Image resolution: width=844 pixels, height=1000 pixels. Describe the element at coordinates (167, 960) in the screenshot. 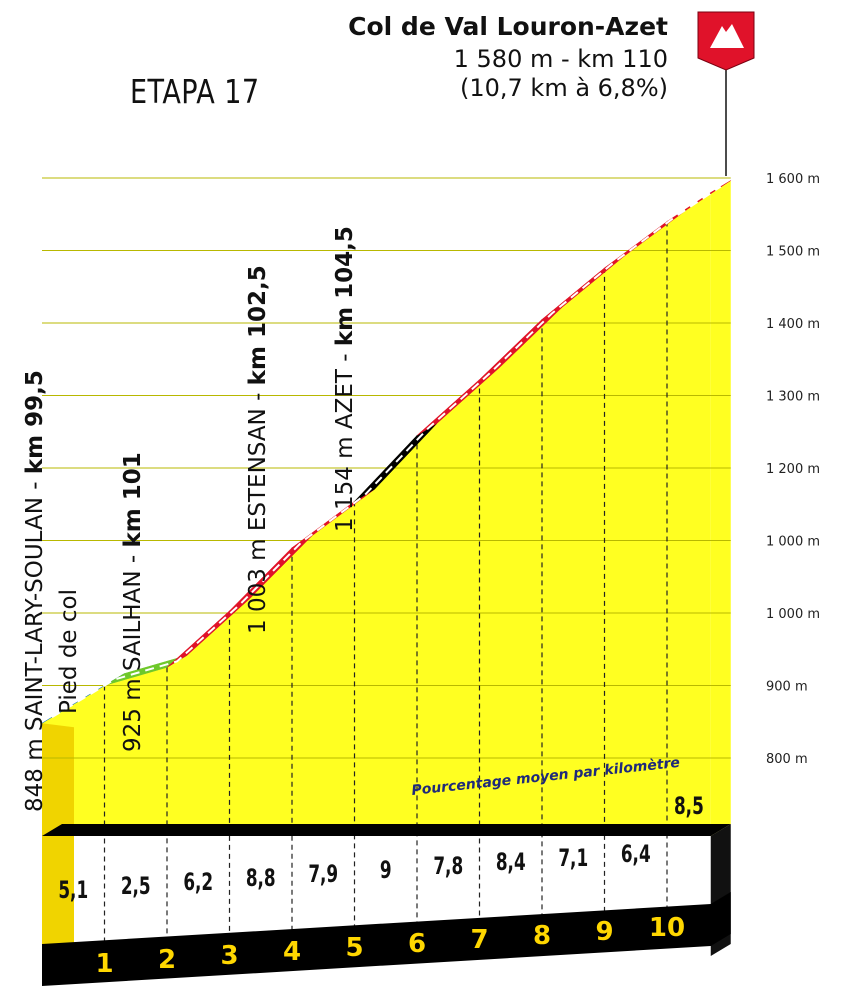

I see `km-marker: 2` at that location.